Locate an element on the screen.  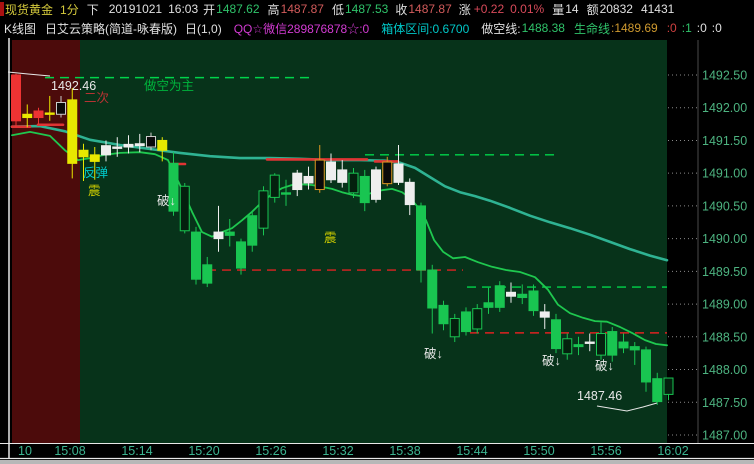
amount-label: 额 is located at coordinates (592, 9).